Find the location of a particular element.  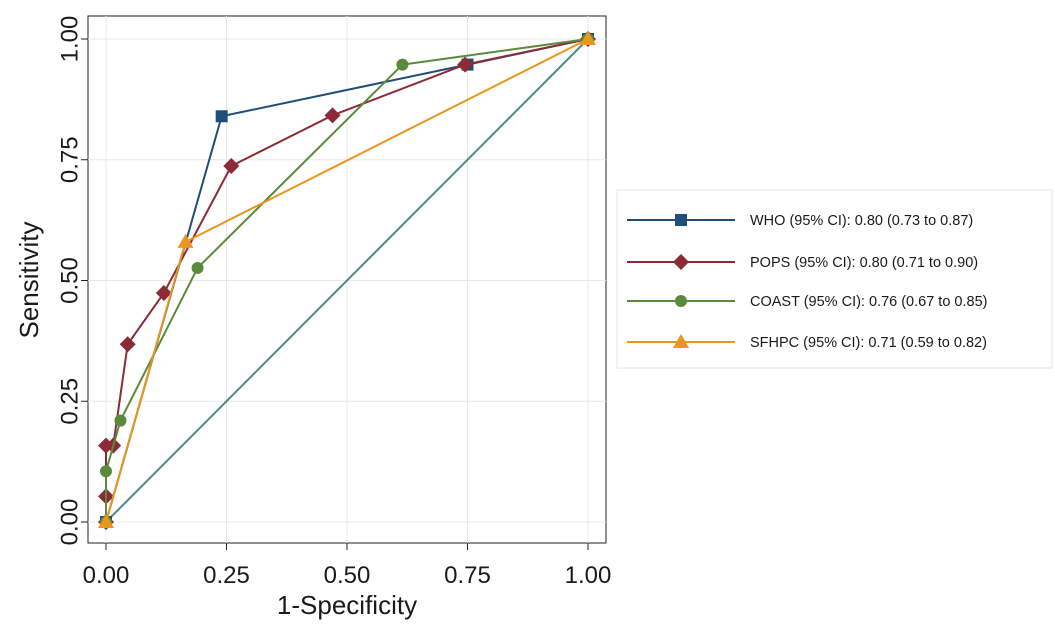

x-tick-label: 1.00 is located at coordinates (588, 575).